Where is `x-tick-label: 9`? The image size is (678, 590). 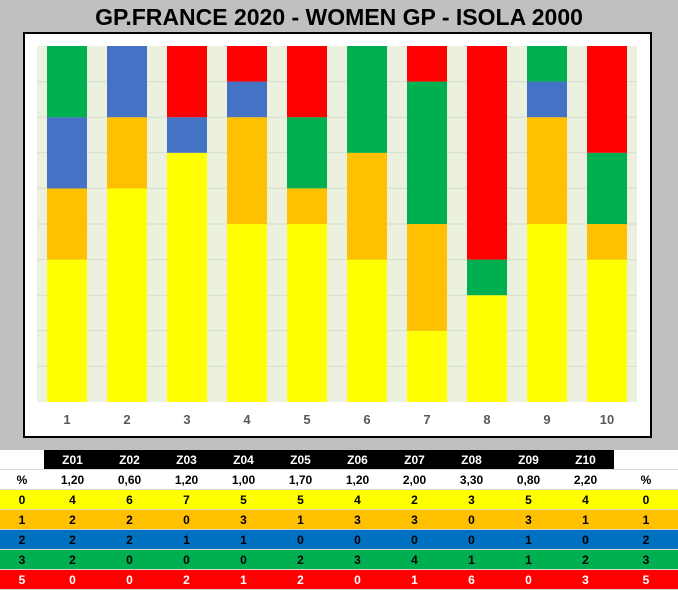
x-tick-label: 9 is located at coordinates (546, 419).